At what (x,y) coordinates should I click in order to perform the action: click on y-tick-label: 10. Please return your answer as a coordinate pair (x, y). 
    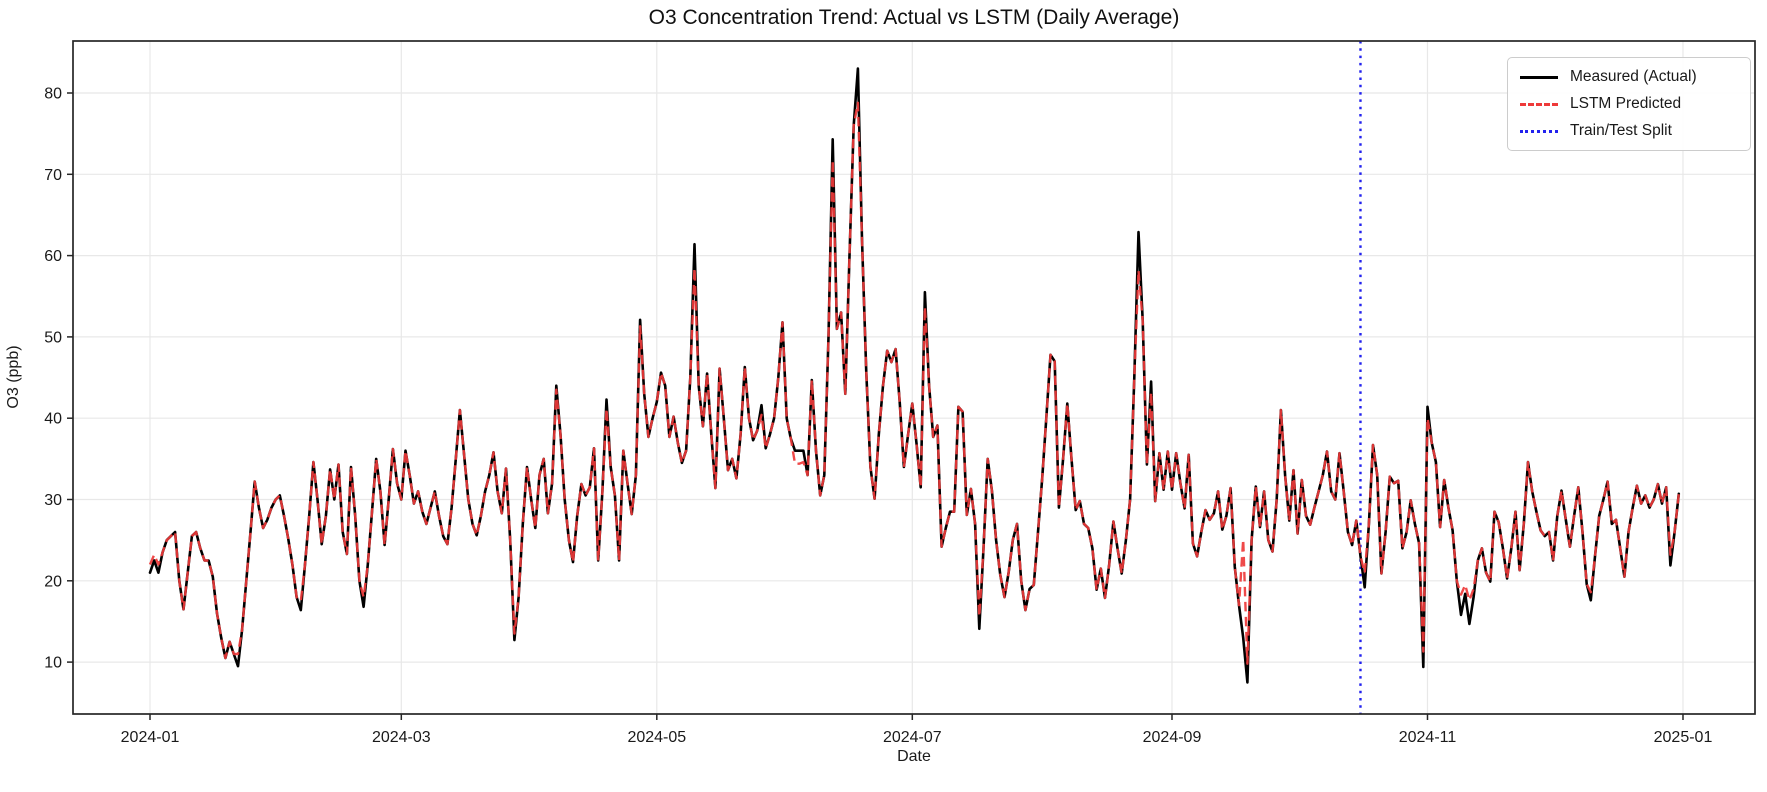
    Looking at the image, I should click on (53, 663).